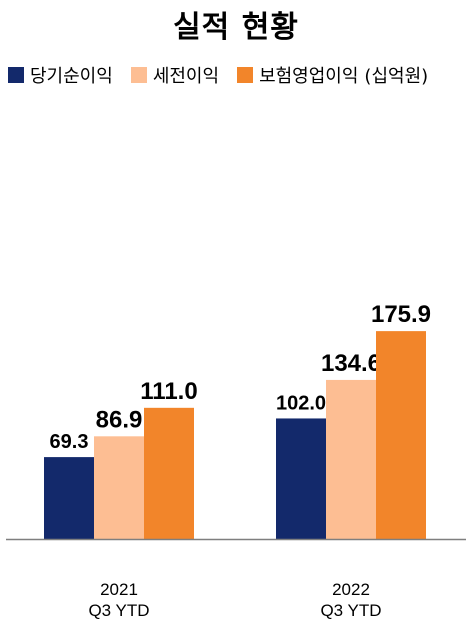 The width and height of the screenshot is (472, 626). I want to click on legend-item-pretax-income: 세전이익, so click(175, 75).